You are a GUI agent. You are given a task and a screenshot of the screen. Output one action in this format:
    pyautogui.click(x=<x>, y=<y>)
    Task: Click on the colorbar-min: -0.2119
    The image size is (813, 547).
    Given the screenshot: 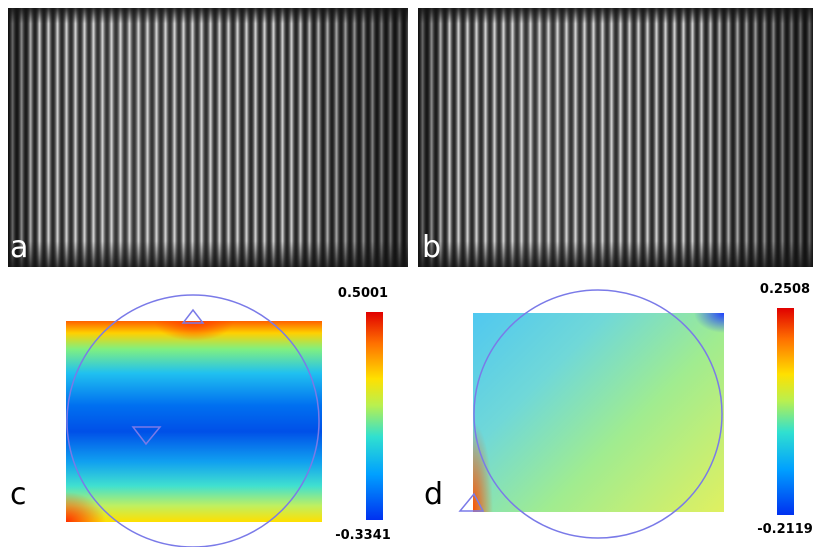 What is the action you would take?
    pyautogui.click(x=785, y=529)
    